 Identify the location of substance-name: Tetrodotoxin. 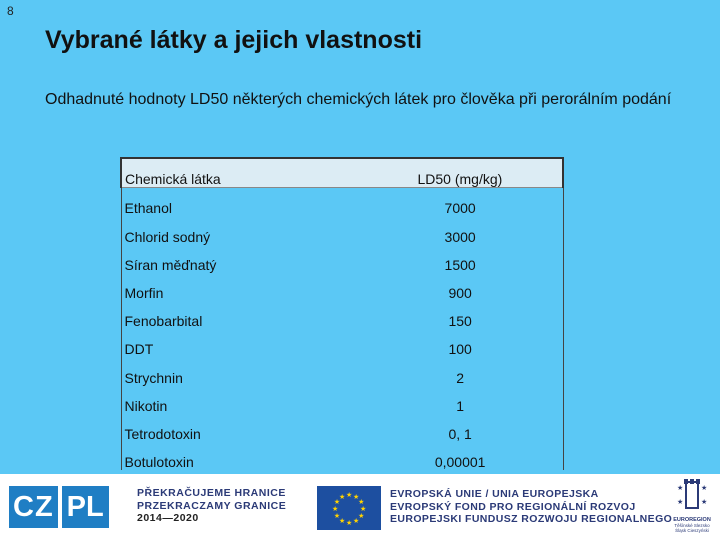
(237, 427).